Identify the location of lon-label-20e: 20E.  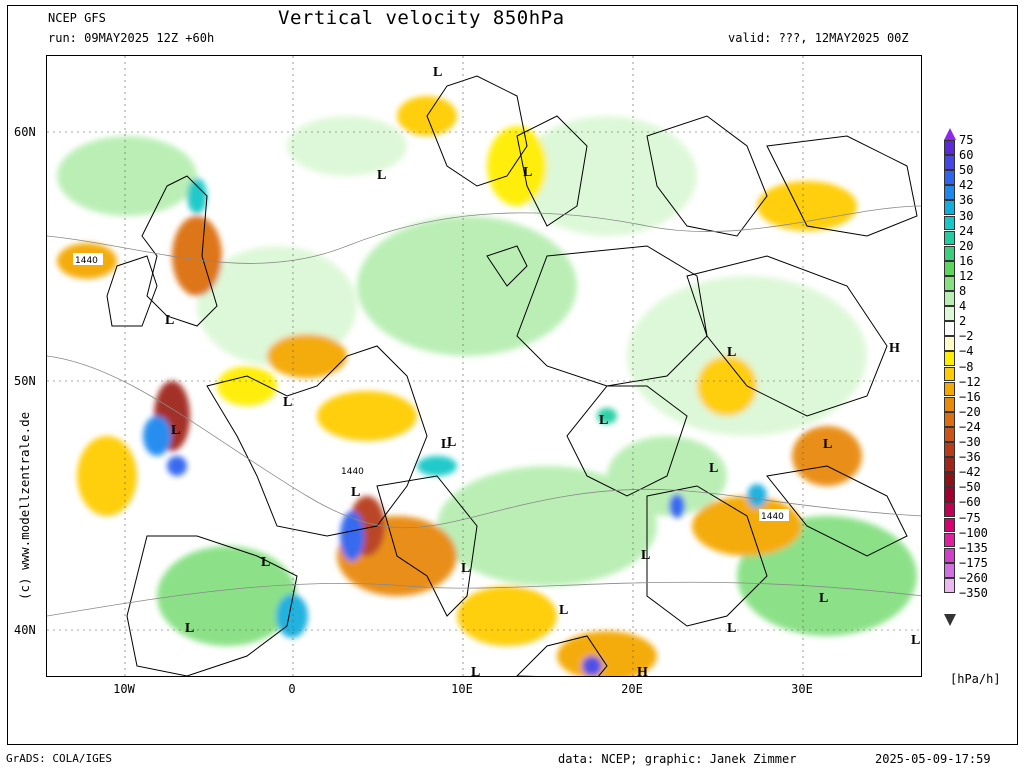
(632, 689).